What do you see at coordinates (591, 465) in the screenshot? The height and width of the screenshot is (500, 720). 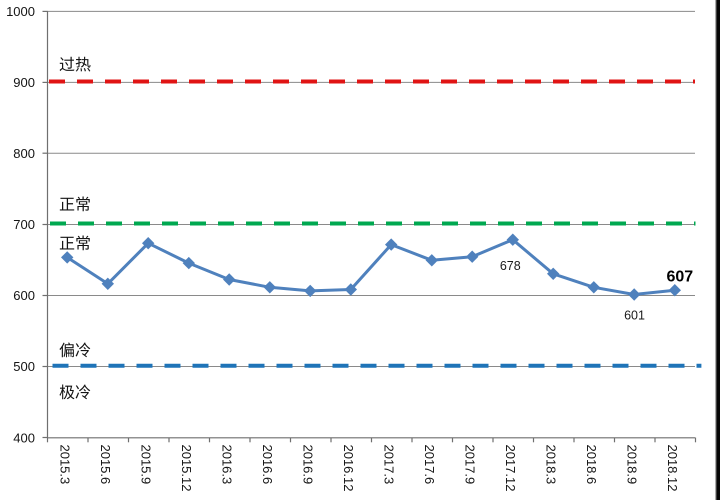 I see `svg-text: 2018.6` at bounding box center [591, 465].